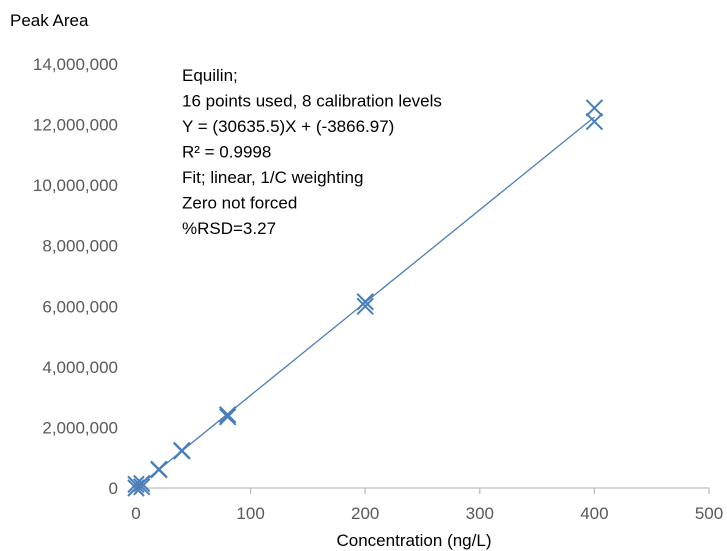 This screenshot has height=551, width=727. Describe the element at coordinates (239, 203) in the screenshot. I see `annotation-line: Zero not forced` at that location.